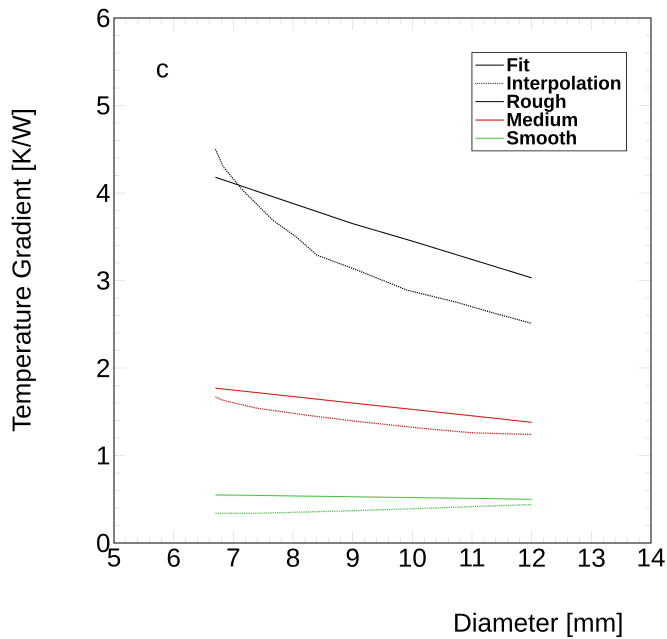 The image size is (667, 639). I want to click on x-tick-label: 11, so click(472, 557).